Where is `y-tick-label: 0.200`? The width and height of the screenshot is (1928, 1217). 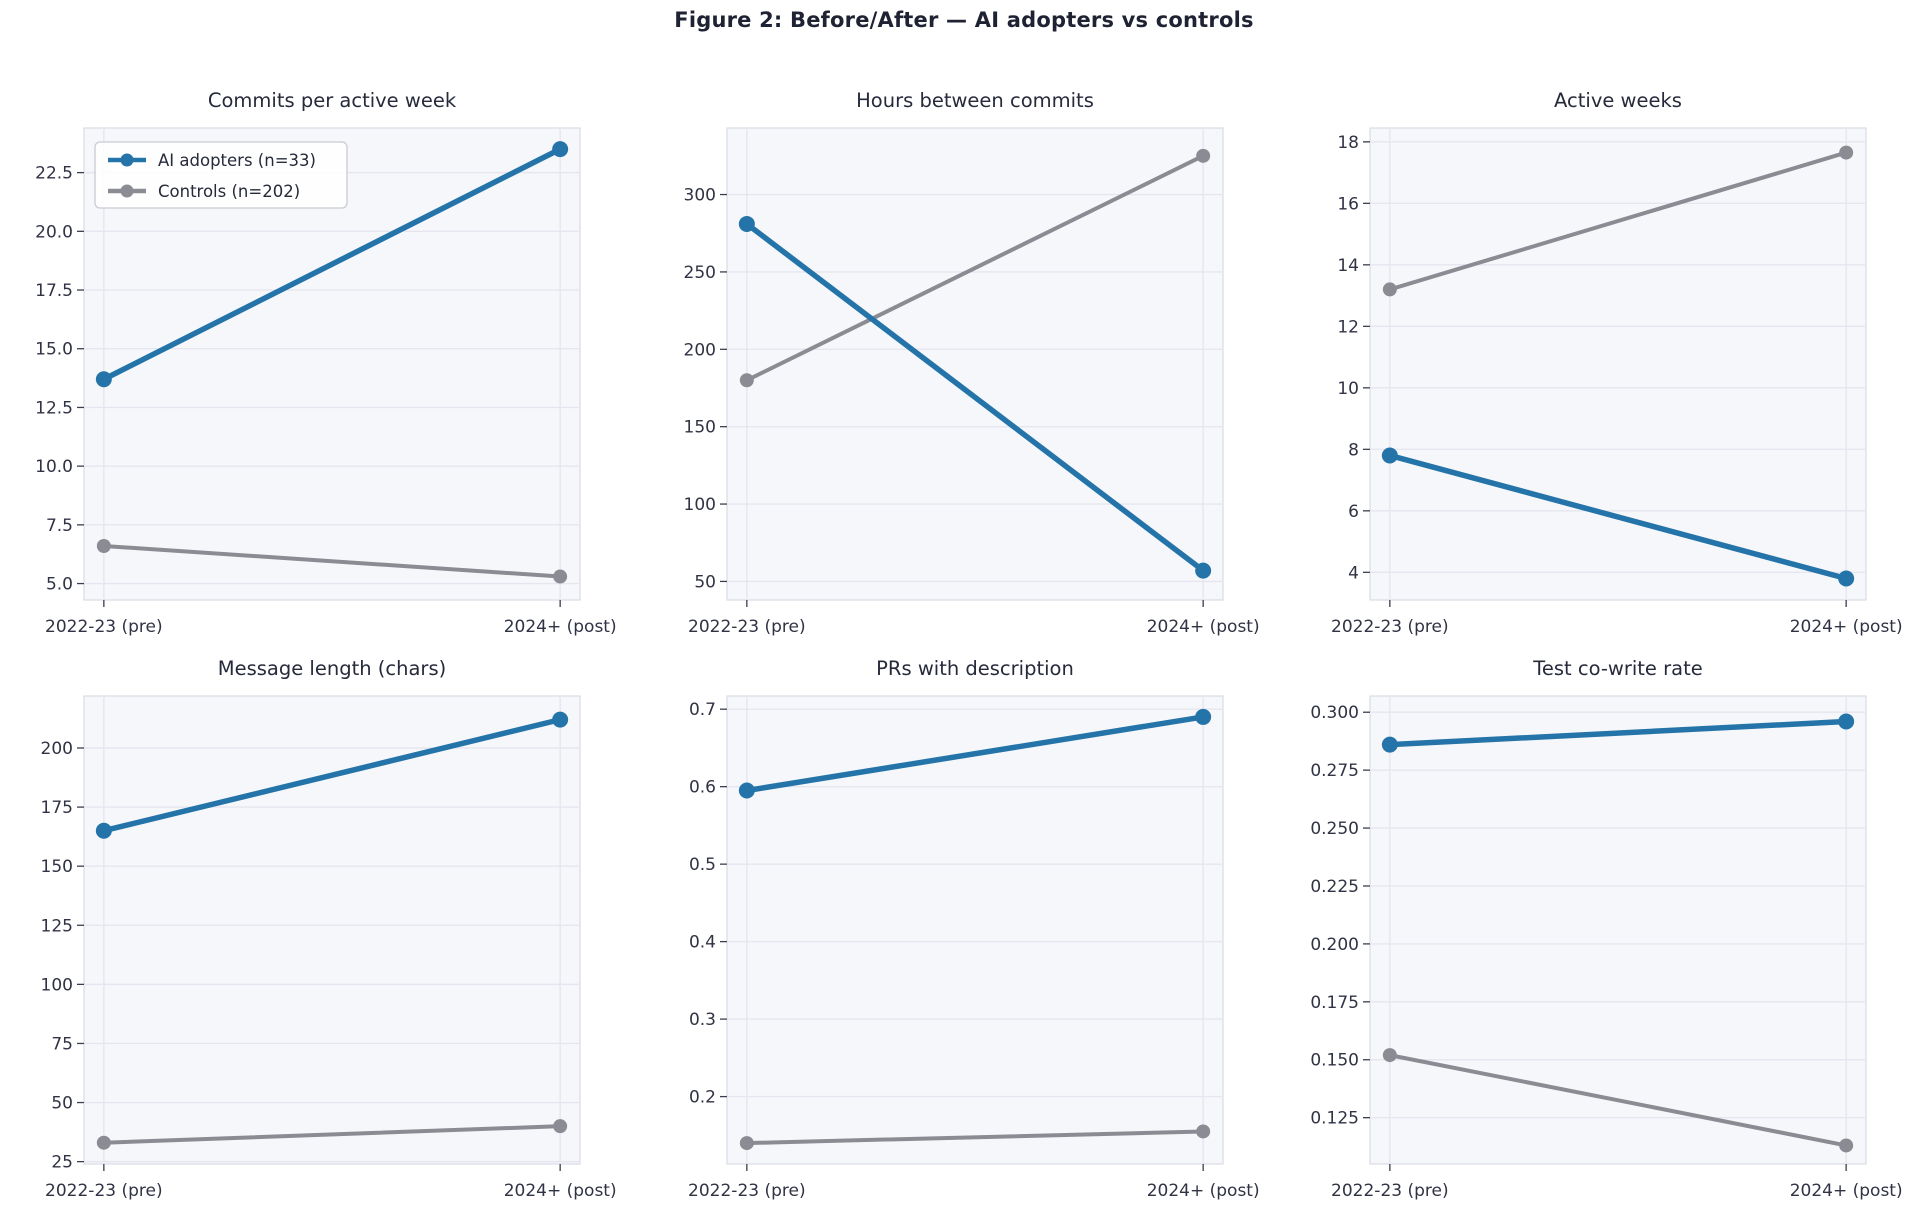
y-tick-label: 0.200 is located at coordinates (1334, 945).